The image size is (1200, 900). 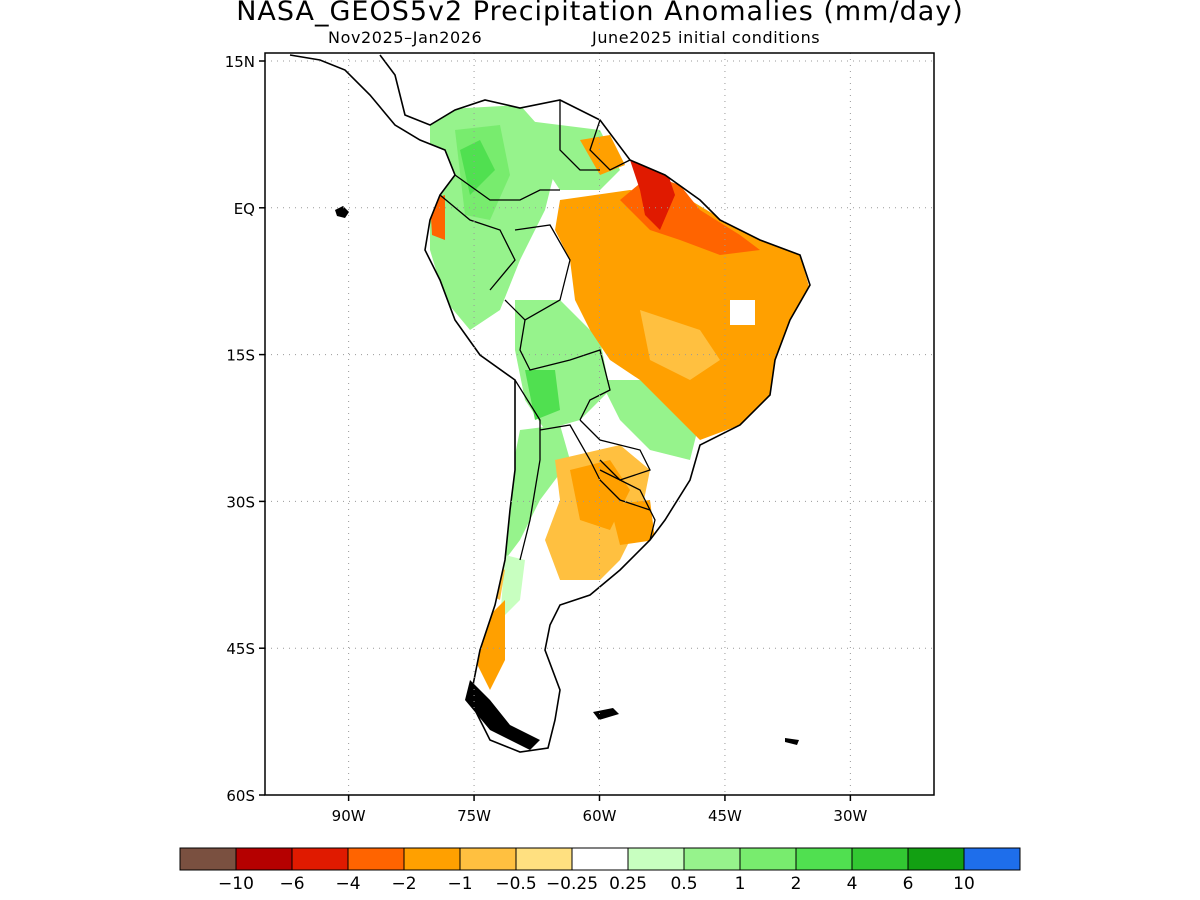 I want to click on colorbar-tick-label: −1, so click(x=459, y=884).